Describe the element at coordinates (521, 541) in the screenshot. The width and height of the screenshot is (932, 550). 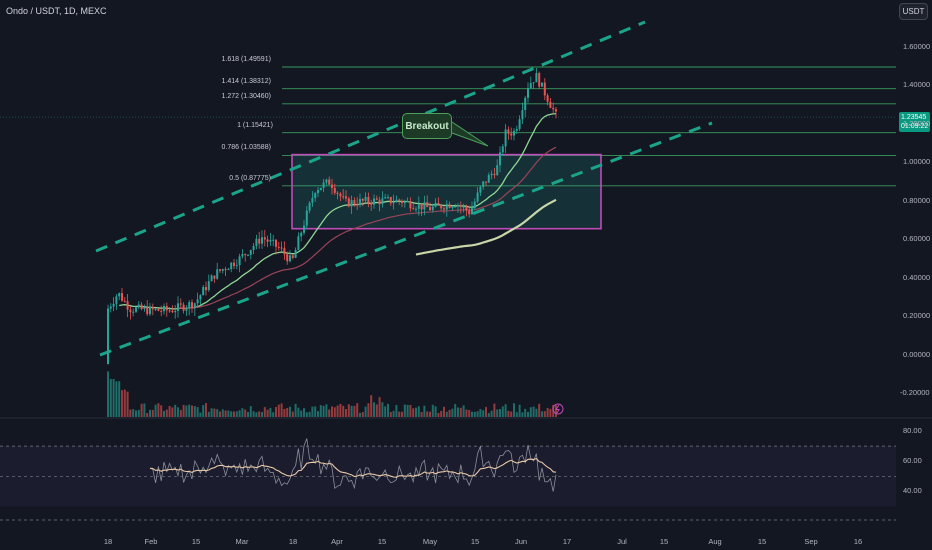
I see `time-axis-label: Jun` at that location.